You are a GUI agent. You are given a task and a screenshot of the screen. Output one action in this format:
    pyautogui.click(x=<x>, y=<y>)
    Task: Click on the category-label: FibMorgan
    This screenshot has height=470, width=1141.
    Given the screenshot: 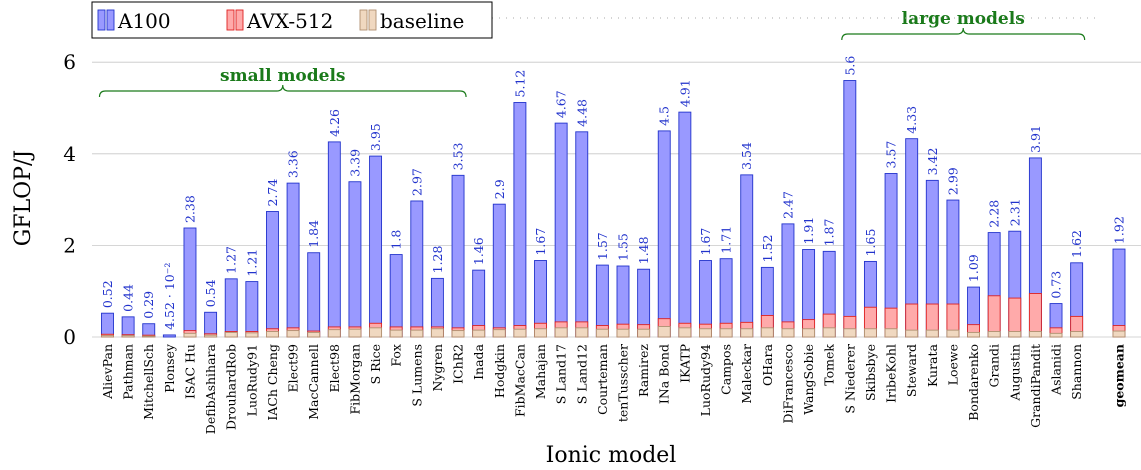 What is the action you would take?
    pyautogui.click(x=354, y=379)
    